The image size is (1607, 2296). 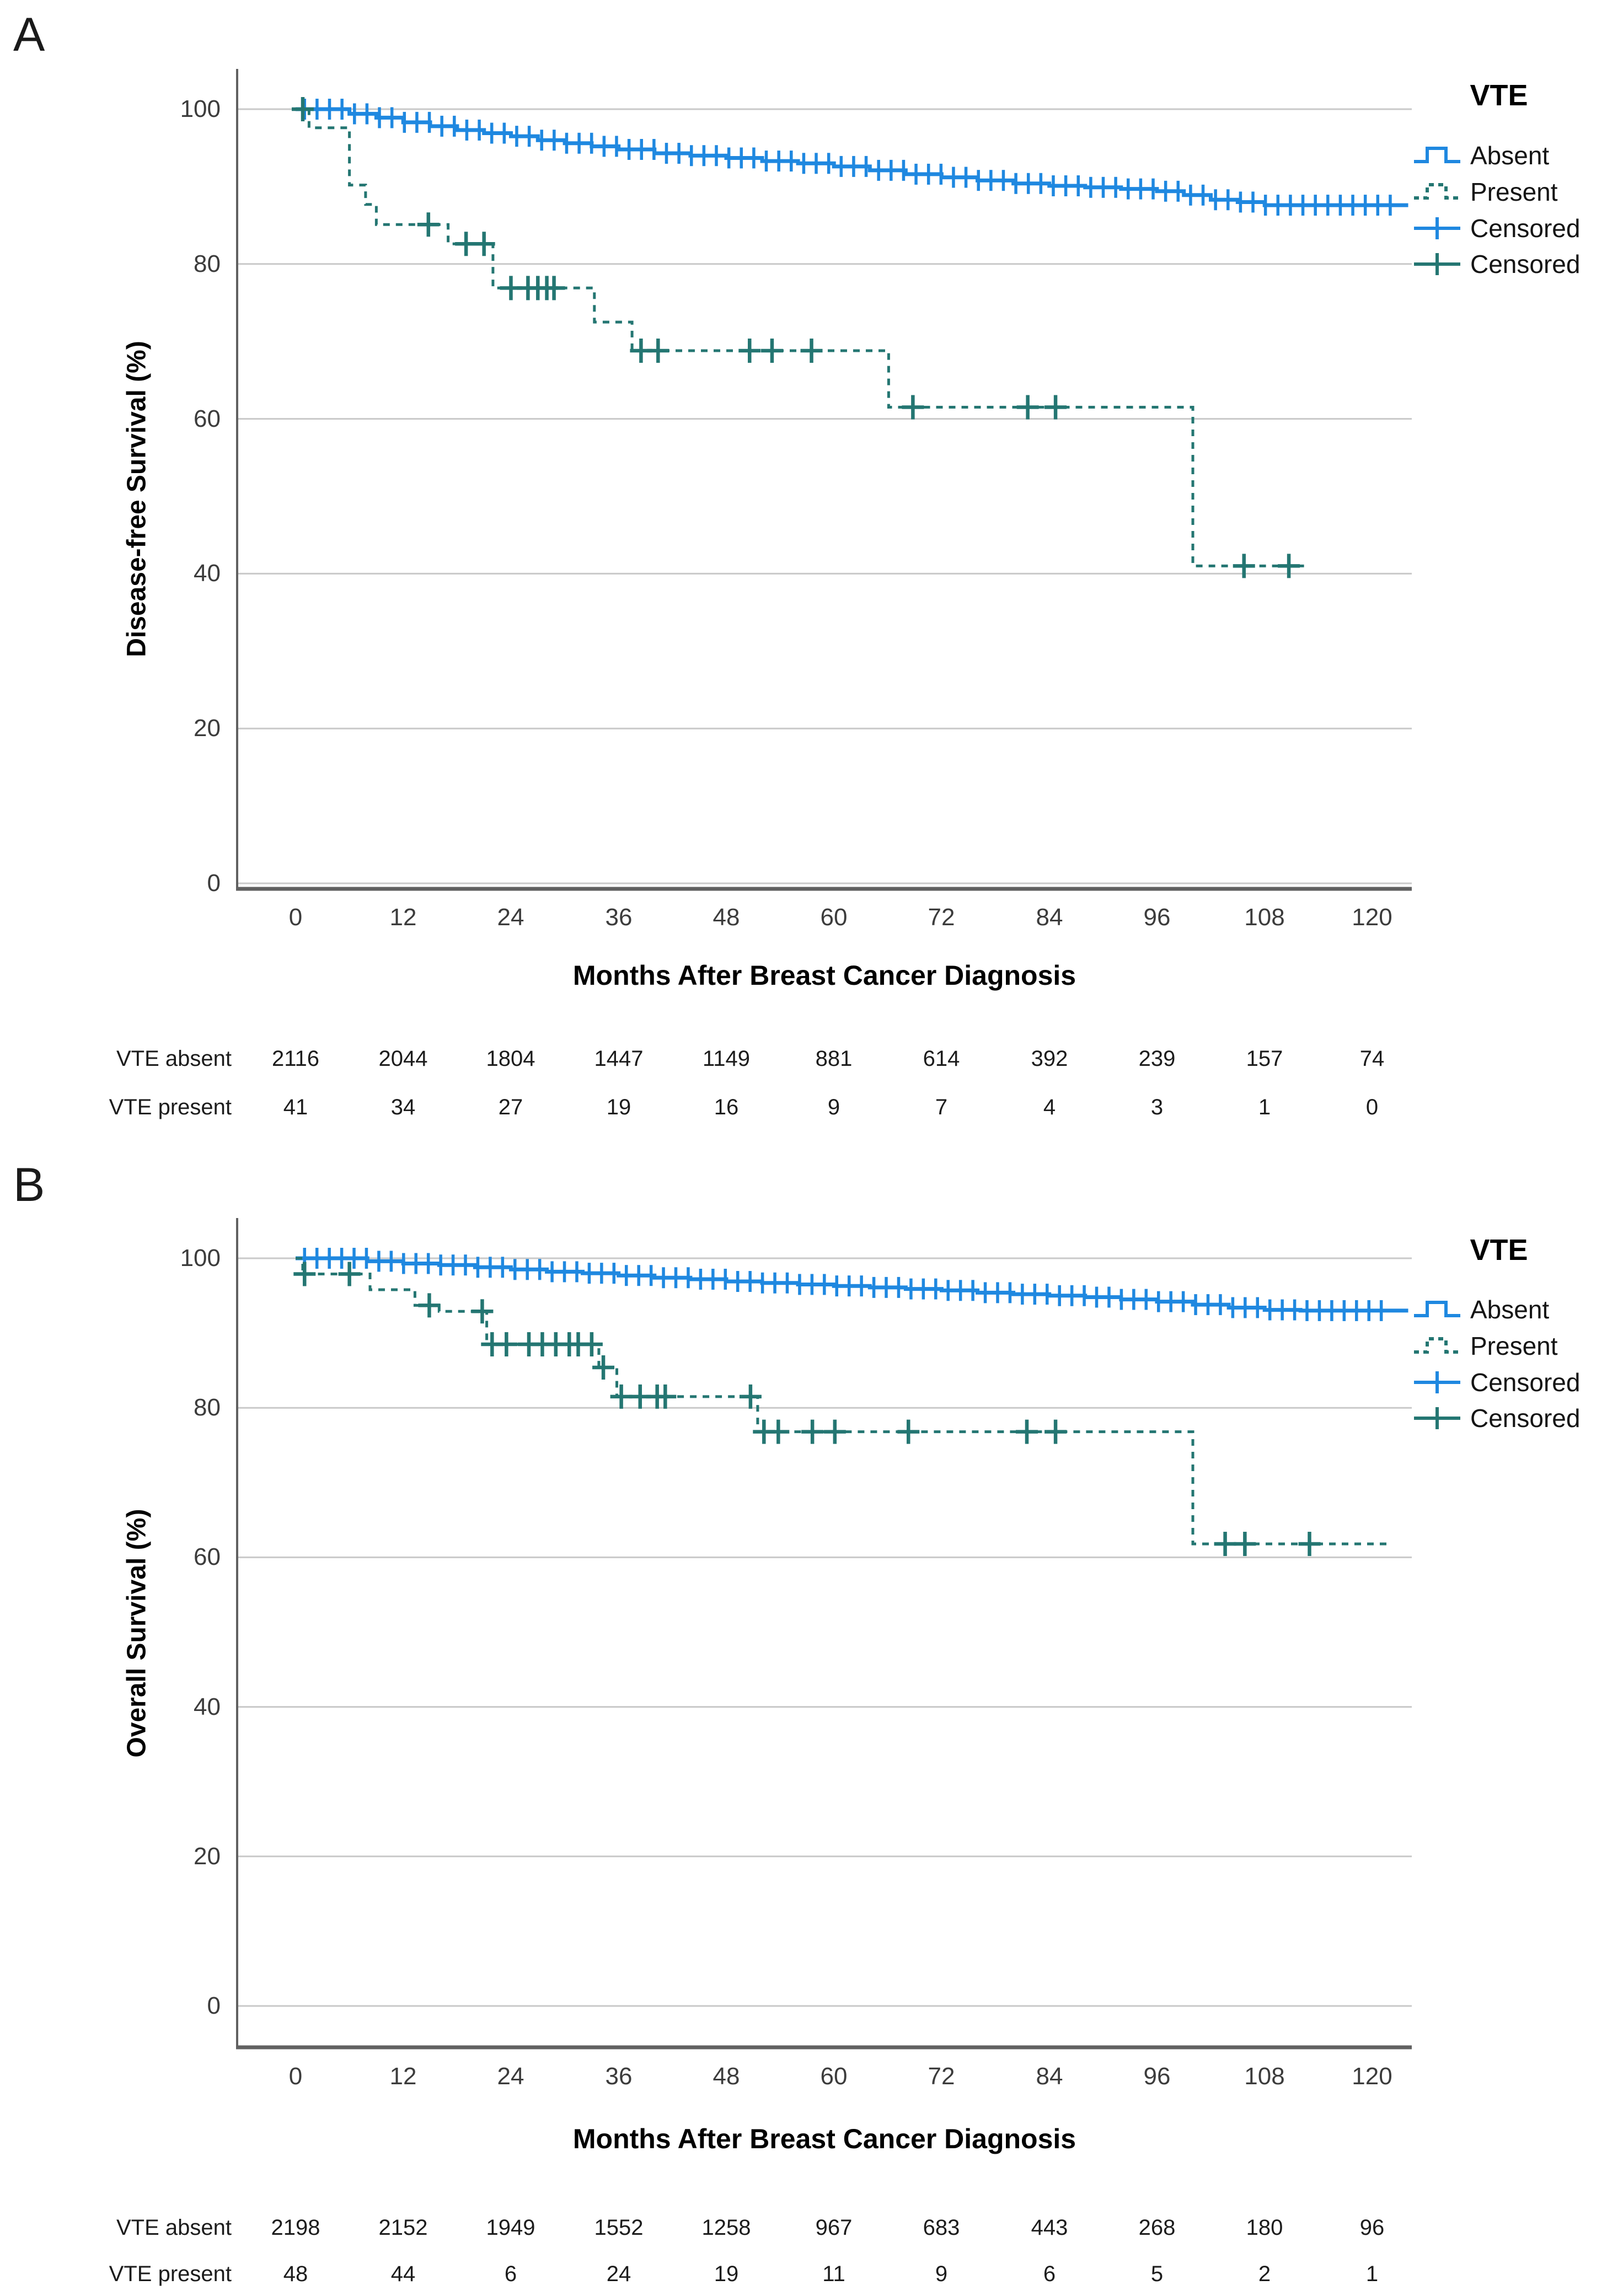 What do you see at coordinates (295, 2228) in the screenshot?
I see `risk-table-value: 2198` at bounding box center [295, 2228].